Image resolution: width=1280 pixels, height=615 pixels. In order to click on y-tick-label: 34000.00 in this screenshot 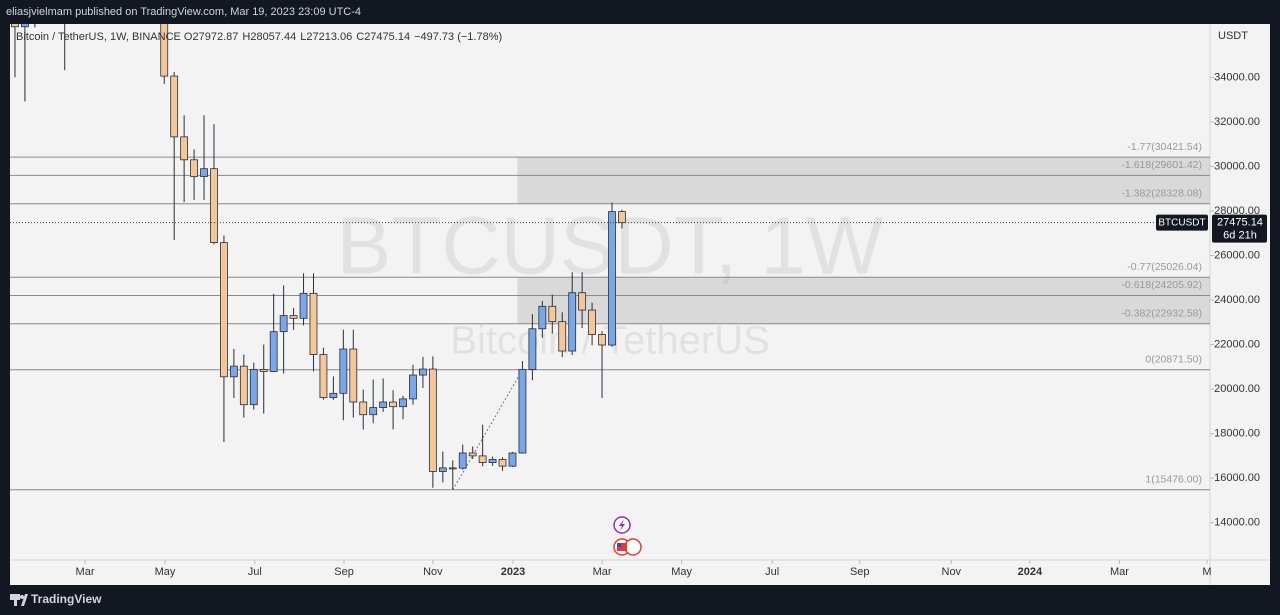, I will do `click(1237, 77)`.